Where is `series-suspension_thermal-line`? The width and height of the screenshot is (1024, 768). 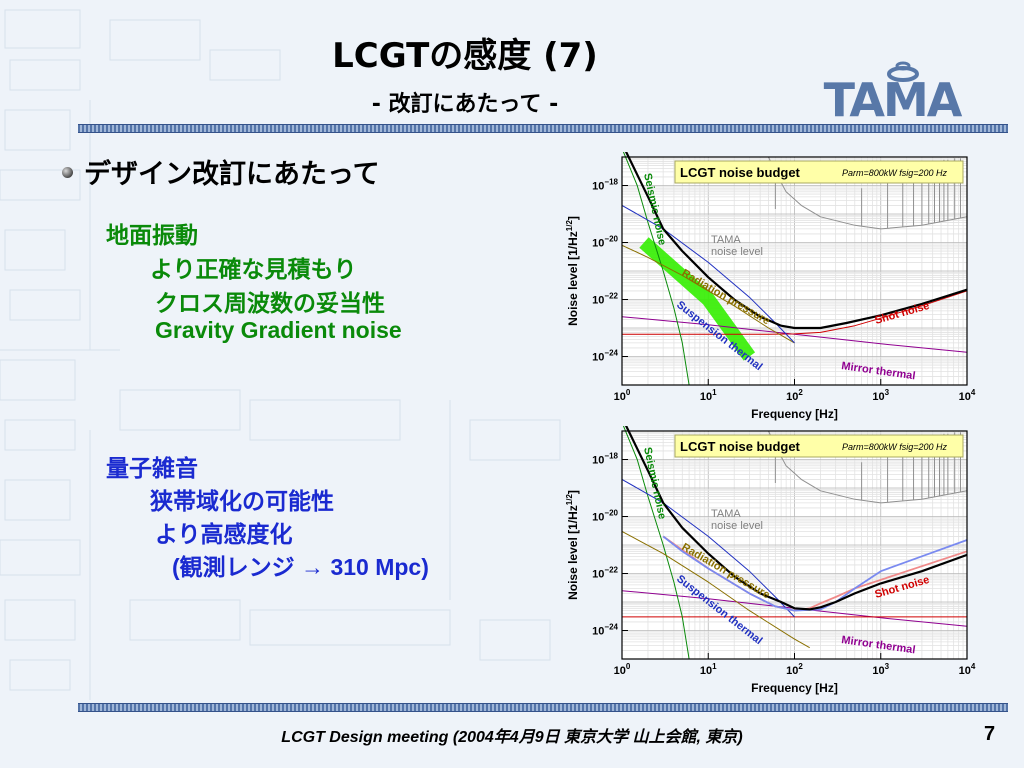 series-suspension_thermal-line is located at coordinates (708, 274).